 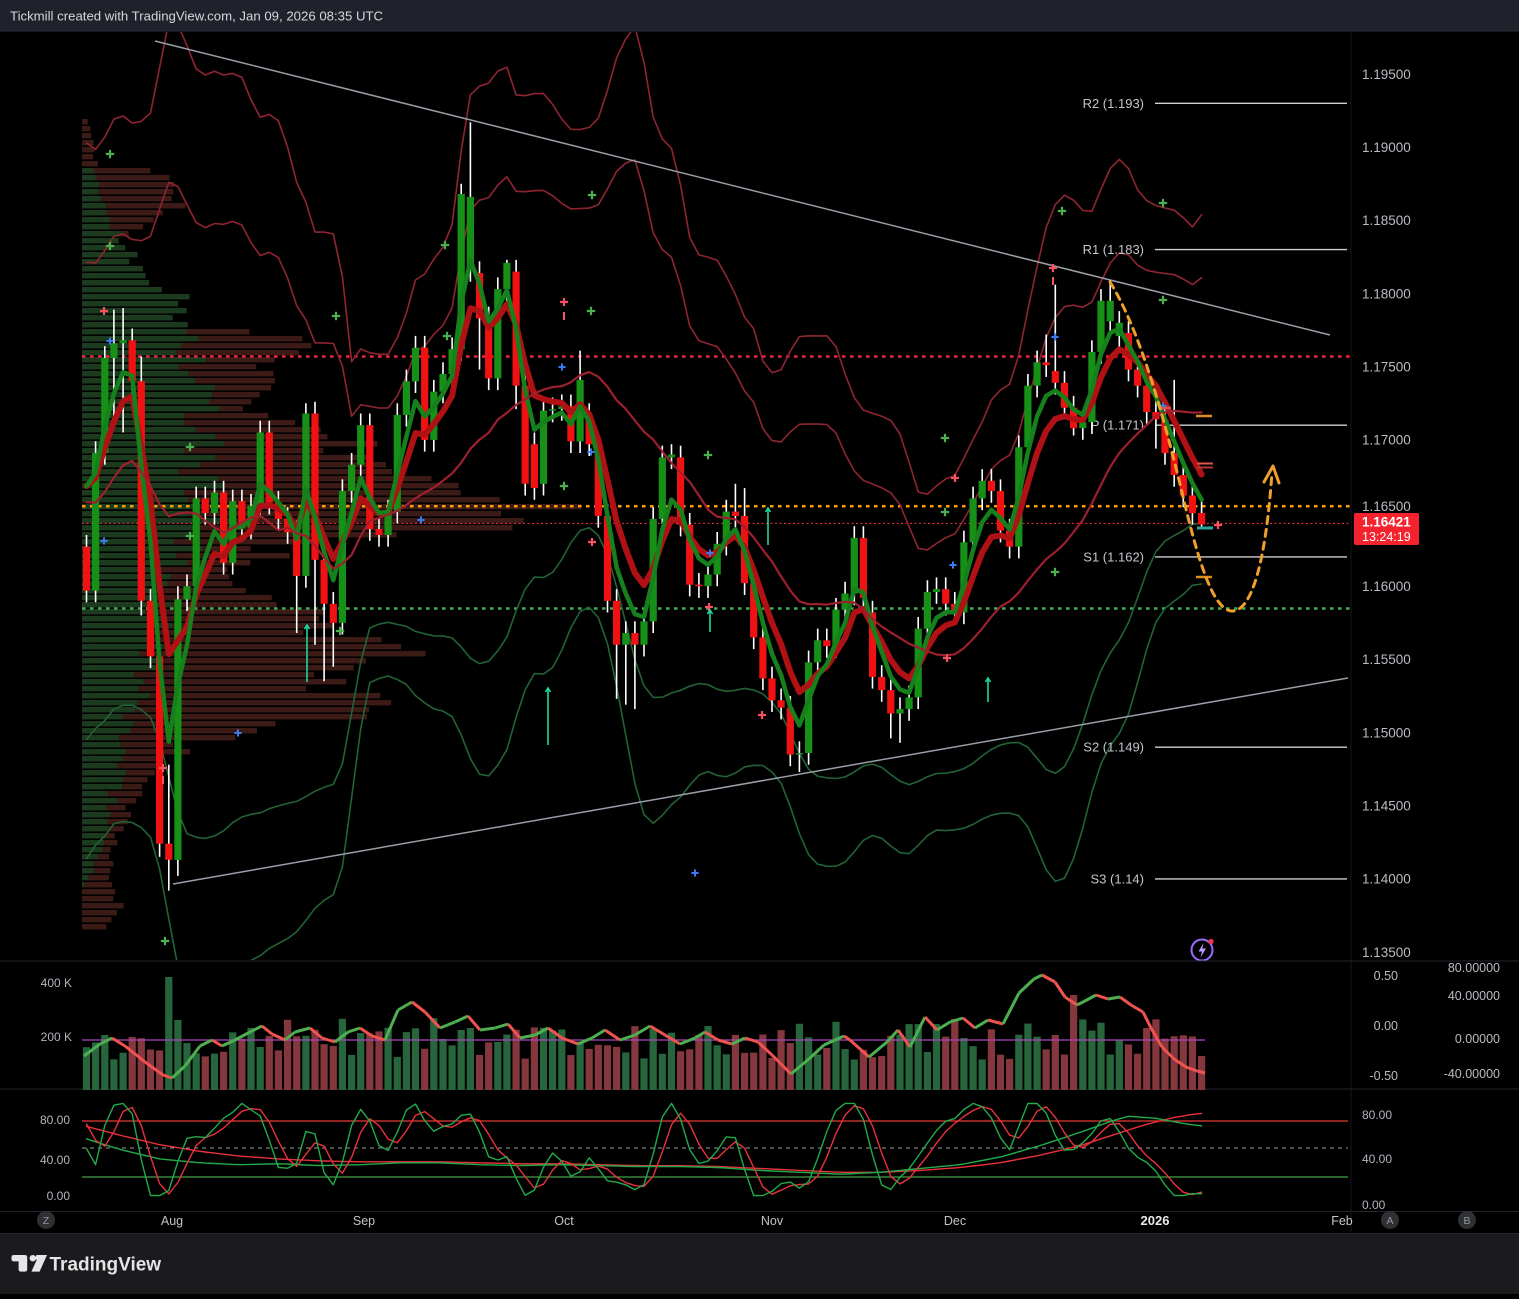 I want to click on svg-text: 40.00000, so click(x=1474, y=996).